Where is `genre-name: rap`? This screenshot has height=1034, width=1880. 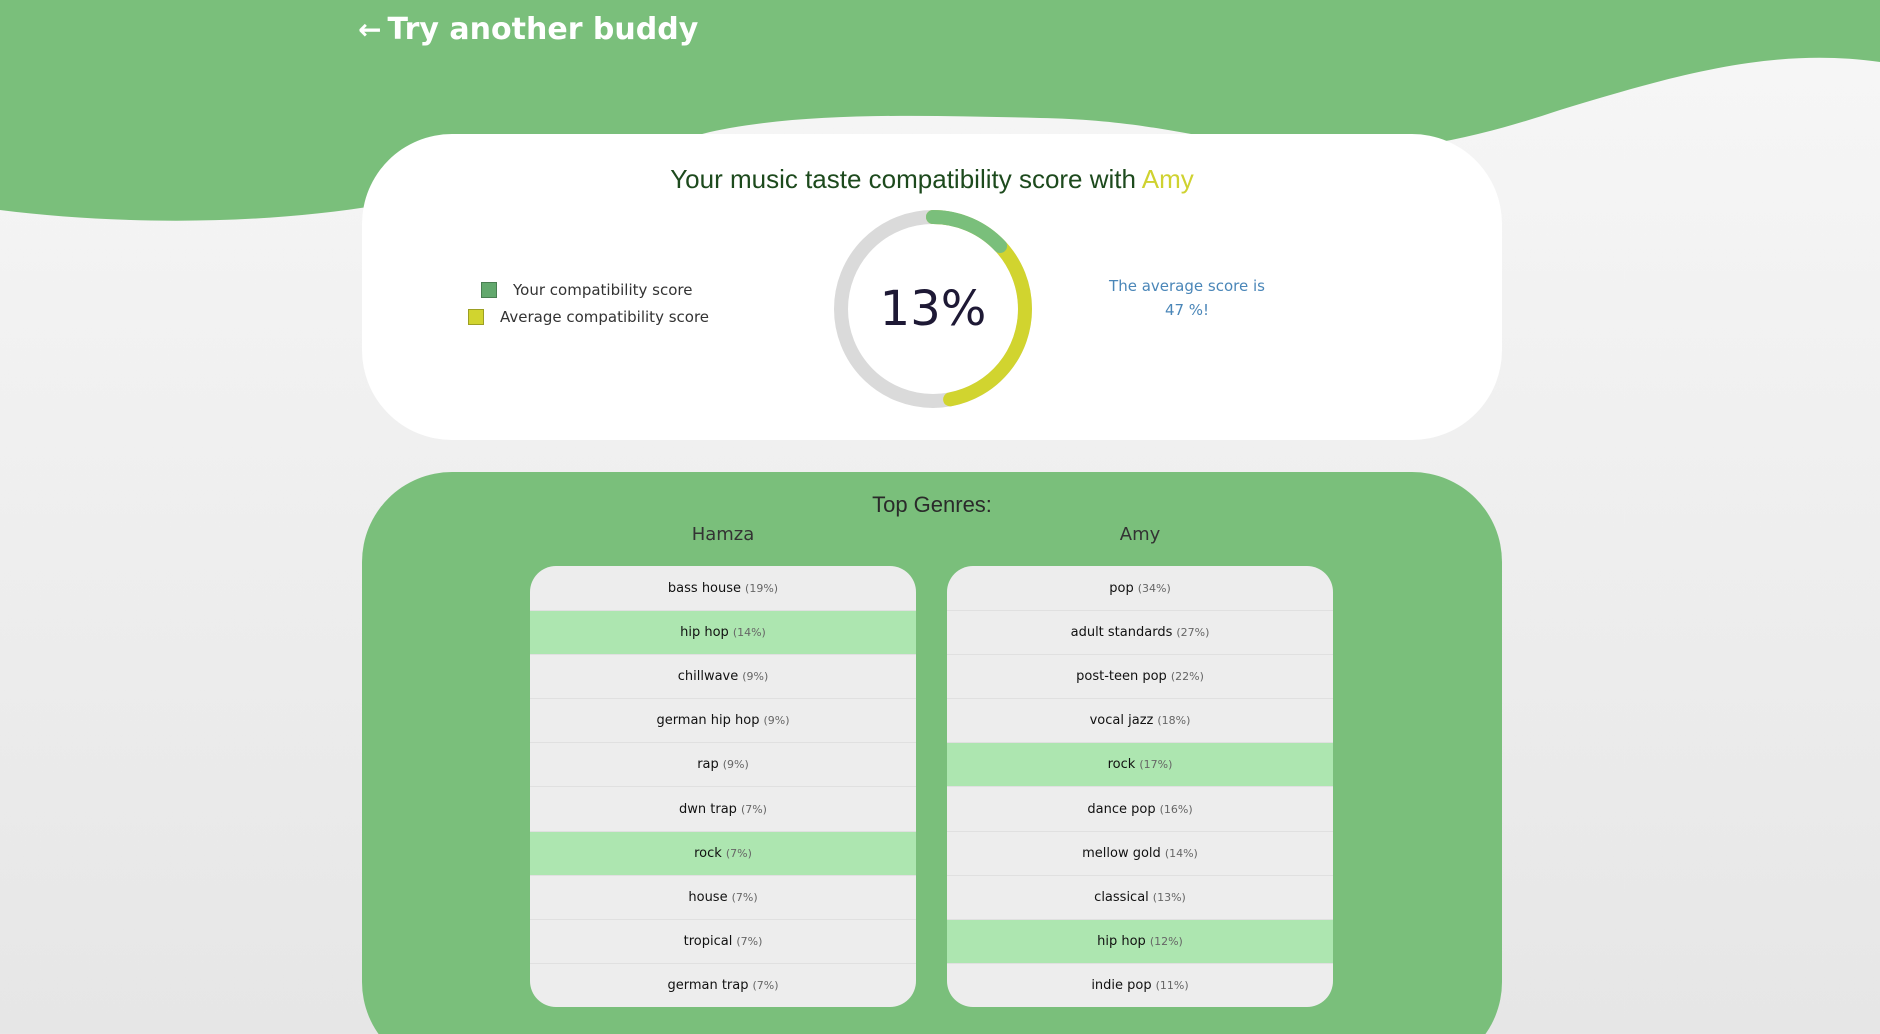
genre-name: rap is located at coordinates (708, 765).